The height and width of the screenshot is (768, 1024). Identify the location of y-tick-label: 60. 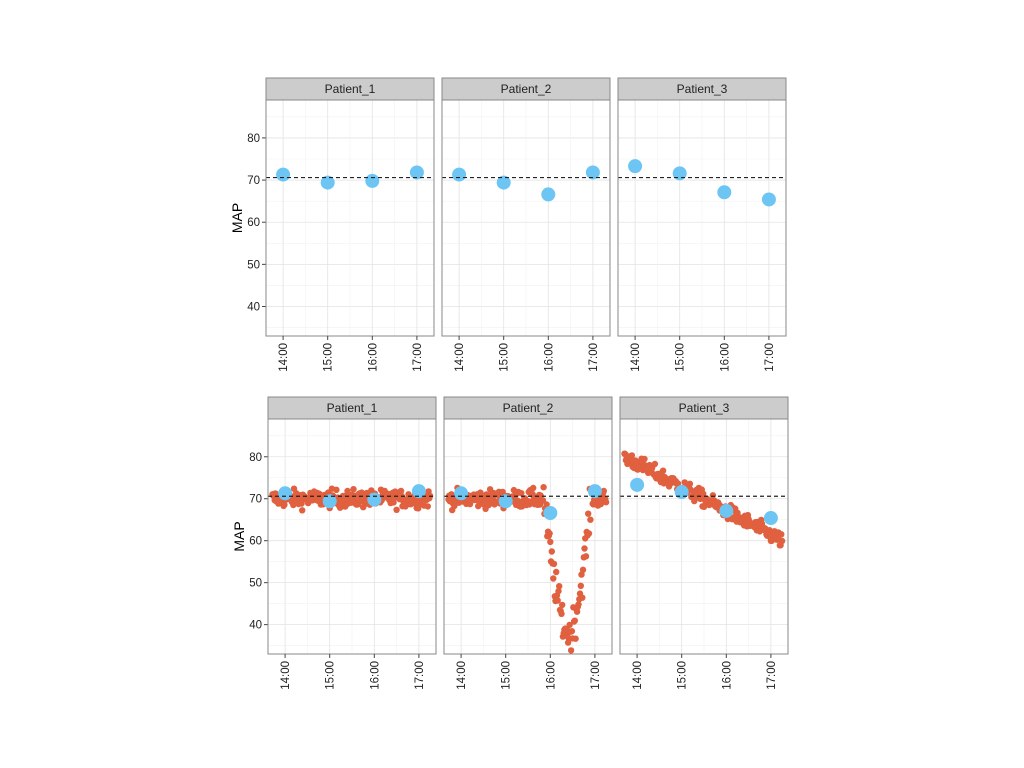
(255, 542).